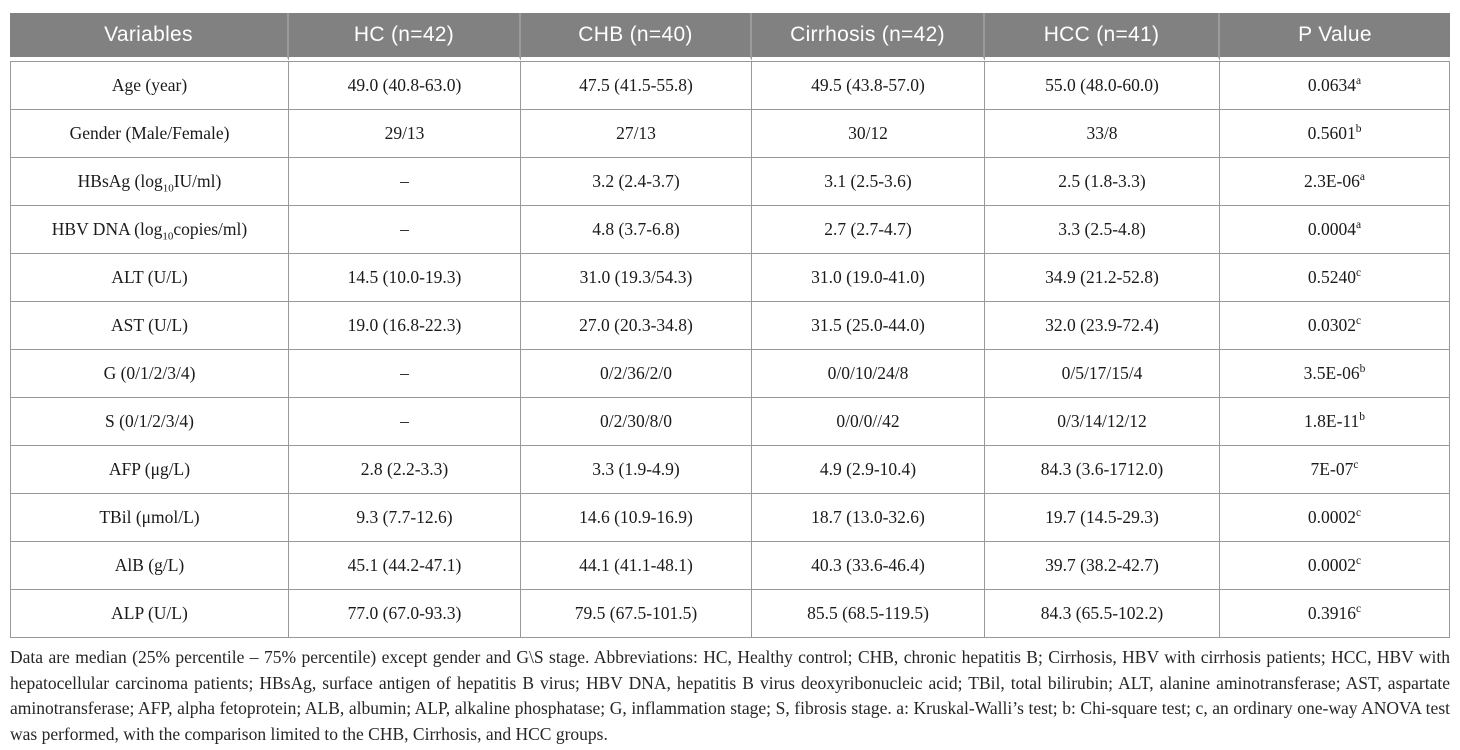  What do you see at coordinates (636, 326) in the screenshot?
I see `value-cell: 27.0 (20.3-34.8)` at bounding box center [636, 326].